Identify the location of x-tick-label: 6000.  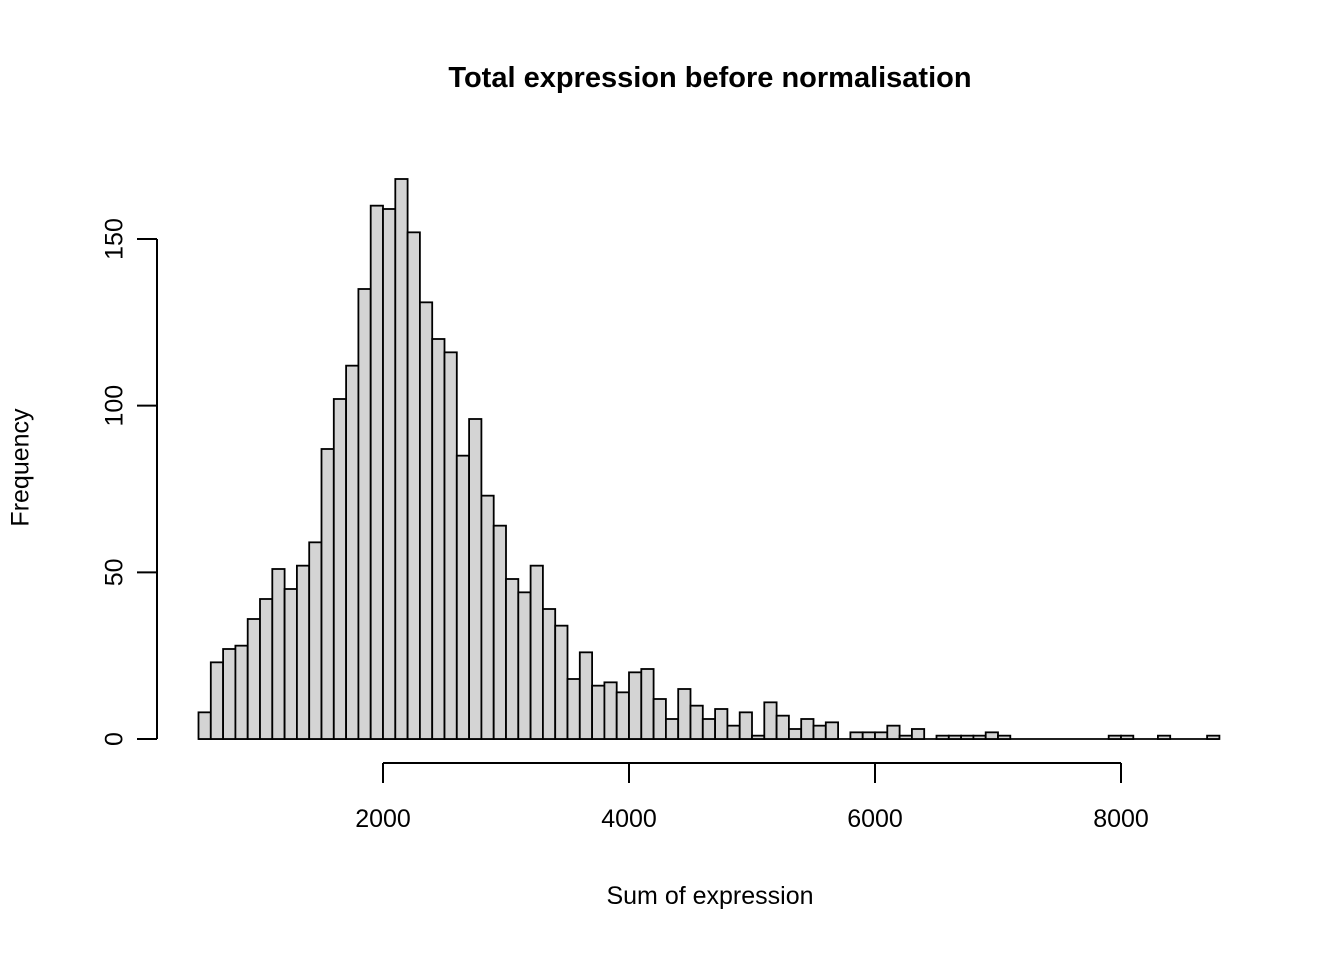
(875, 819).